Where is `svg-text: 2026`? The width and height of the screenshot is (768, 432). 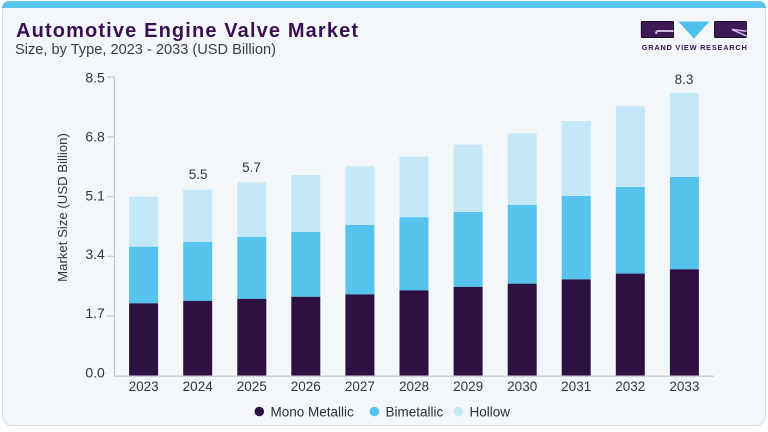 svg-text: 2026 is located at coordinates (306, 386).